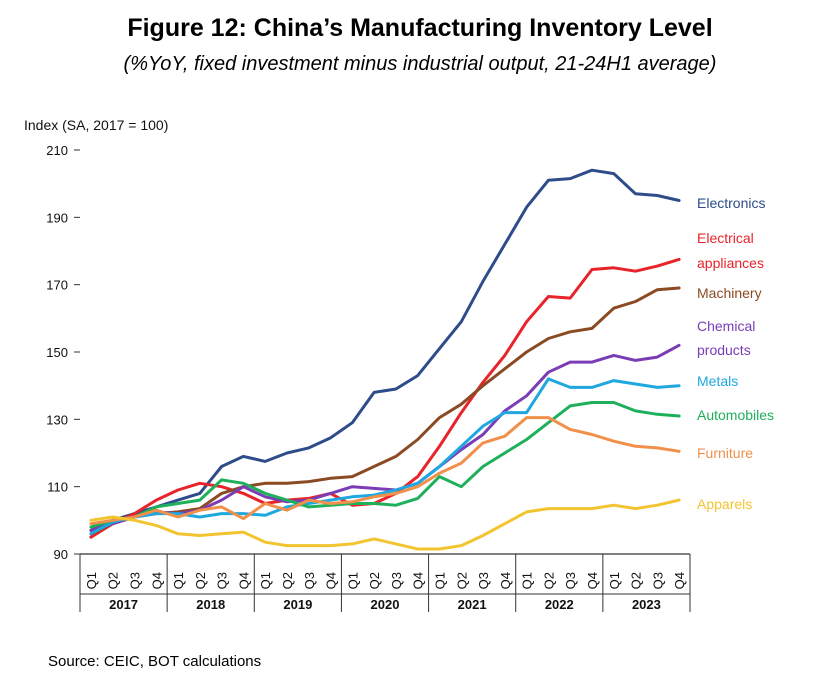 This screenshot has width=840, height=692. What do you see at coordinates (731, 203) in the screenshot?
I see `legend-label: Electronics` at bounding box center [731, 203].